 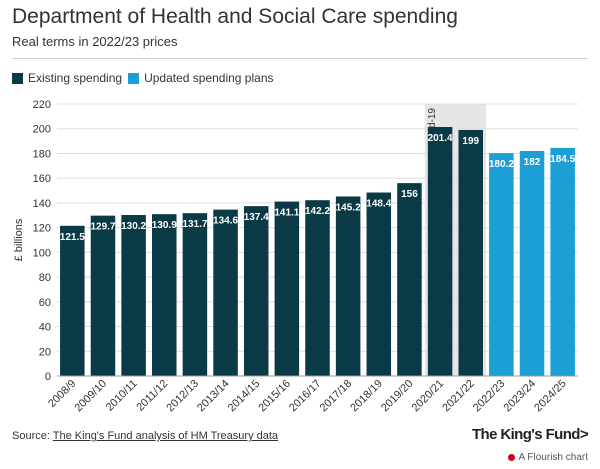 I want to click on data-label: 131.7, so click(x=194, y=224).